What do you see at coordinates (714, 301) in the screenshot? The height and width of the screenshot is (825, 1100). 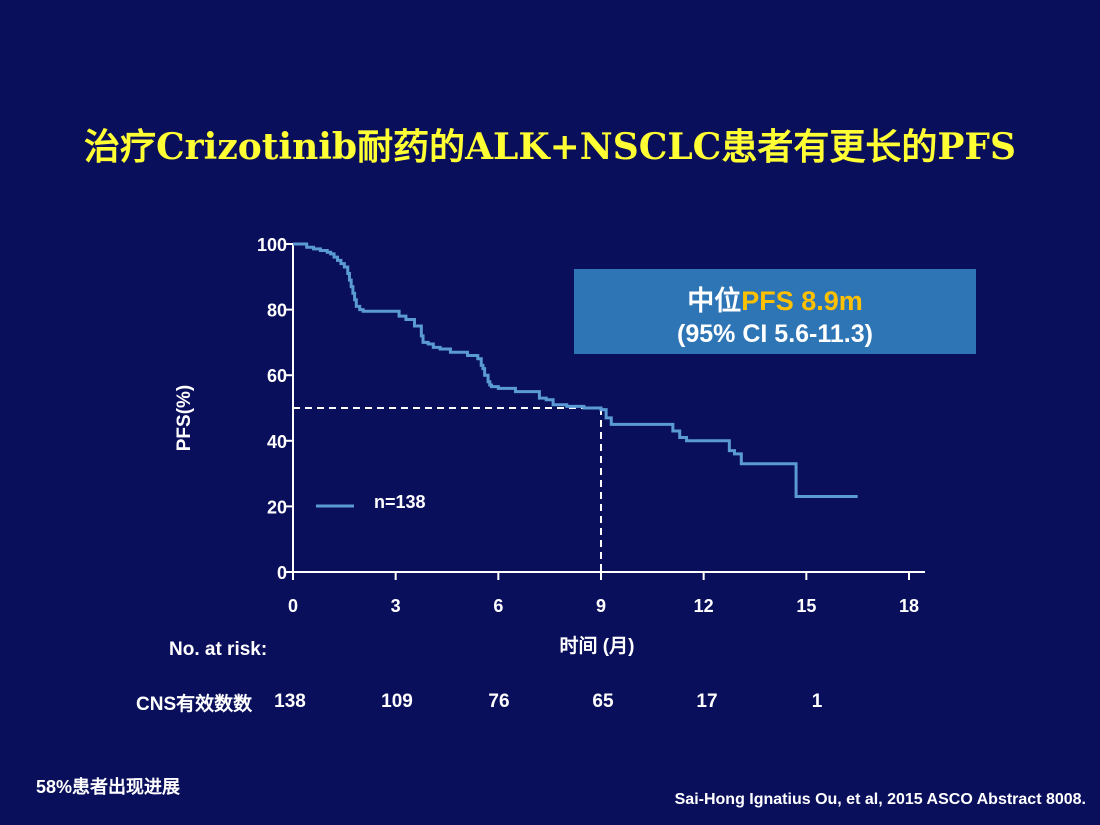 I see `median-prefix: 中位` at bounding box center [714, 301].